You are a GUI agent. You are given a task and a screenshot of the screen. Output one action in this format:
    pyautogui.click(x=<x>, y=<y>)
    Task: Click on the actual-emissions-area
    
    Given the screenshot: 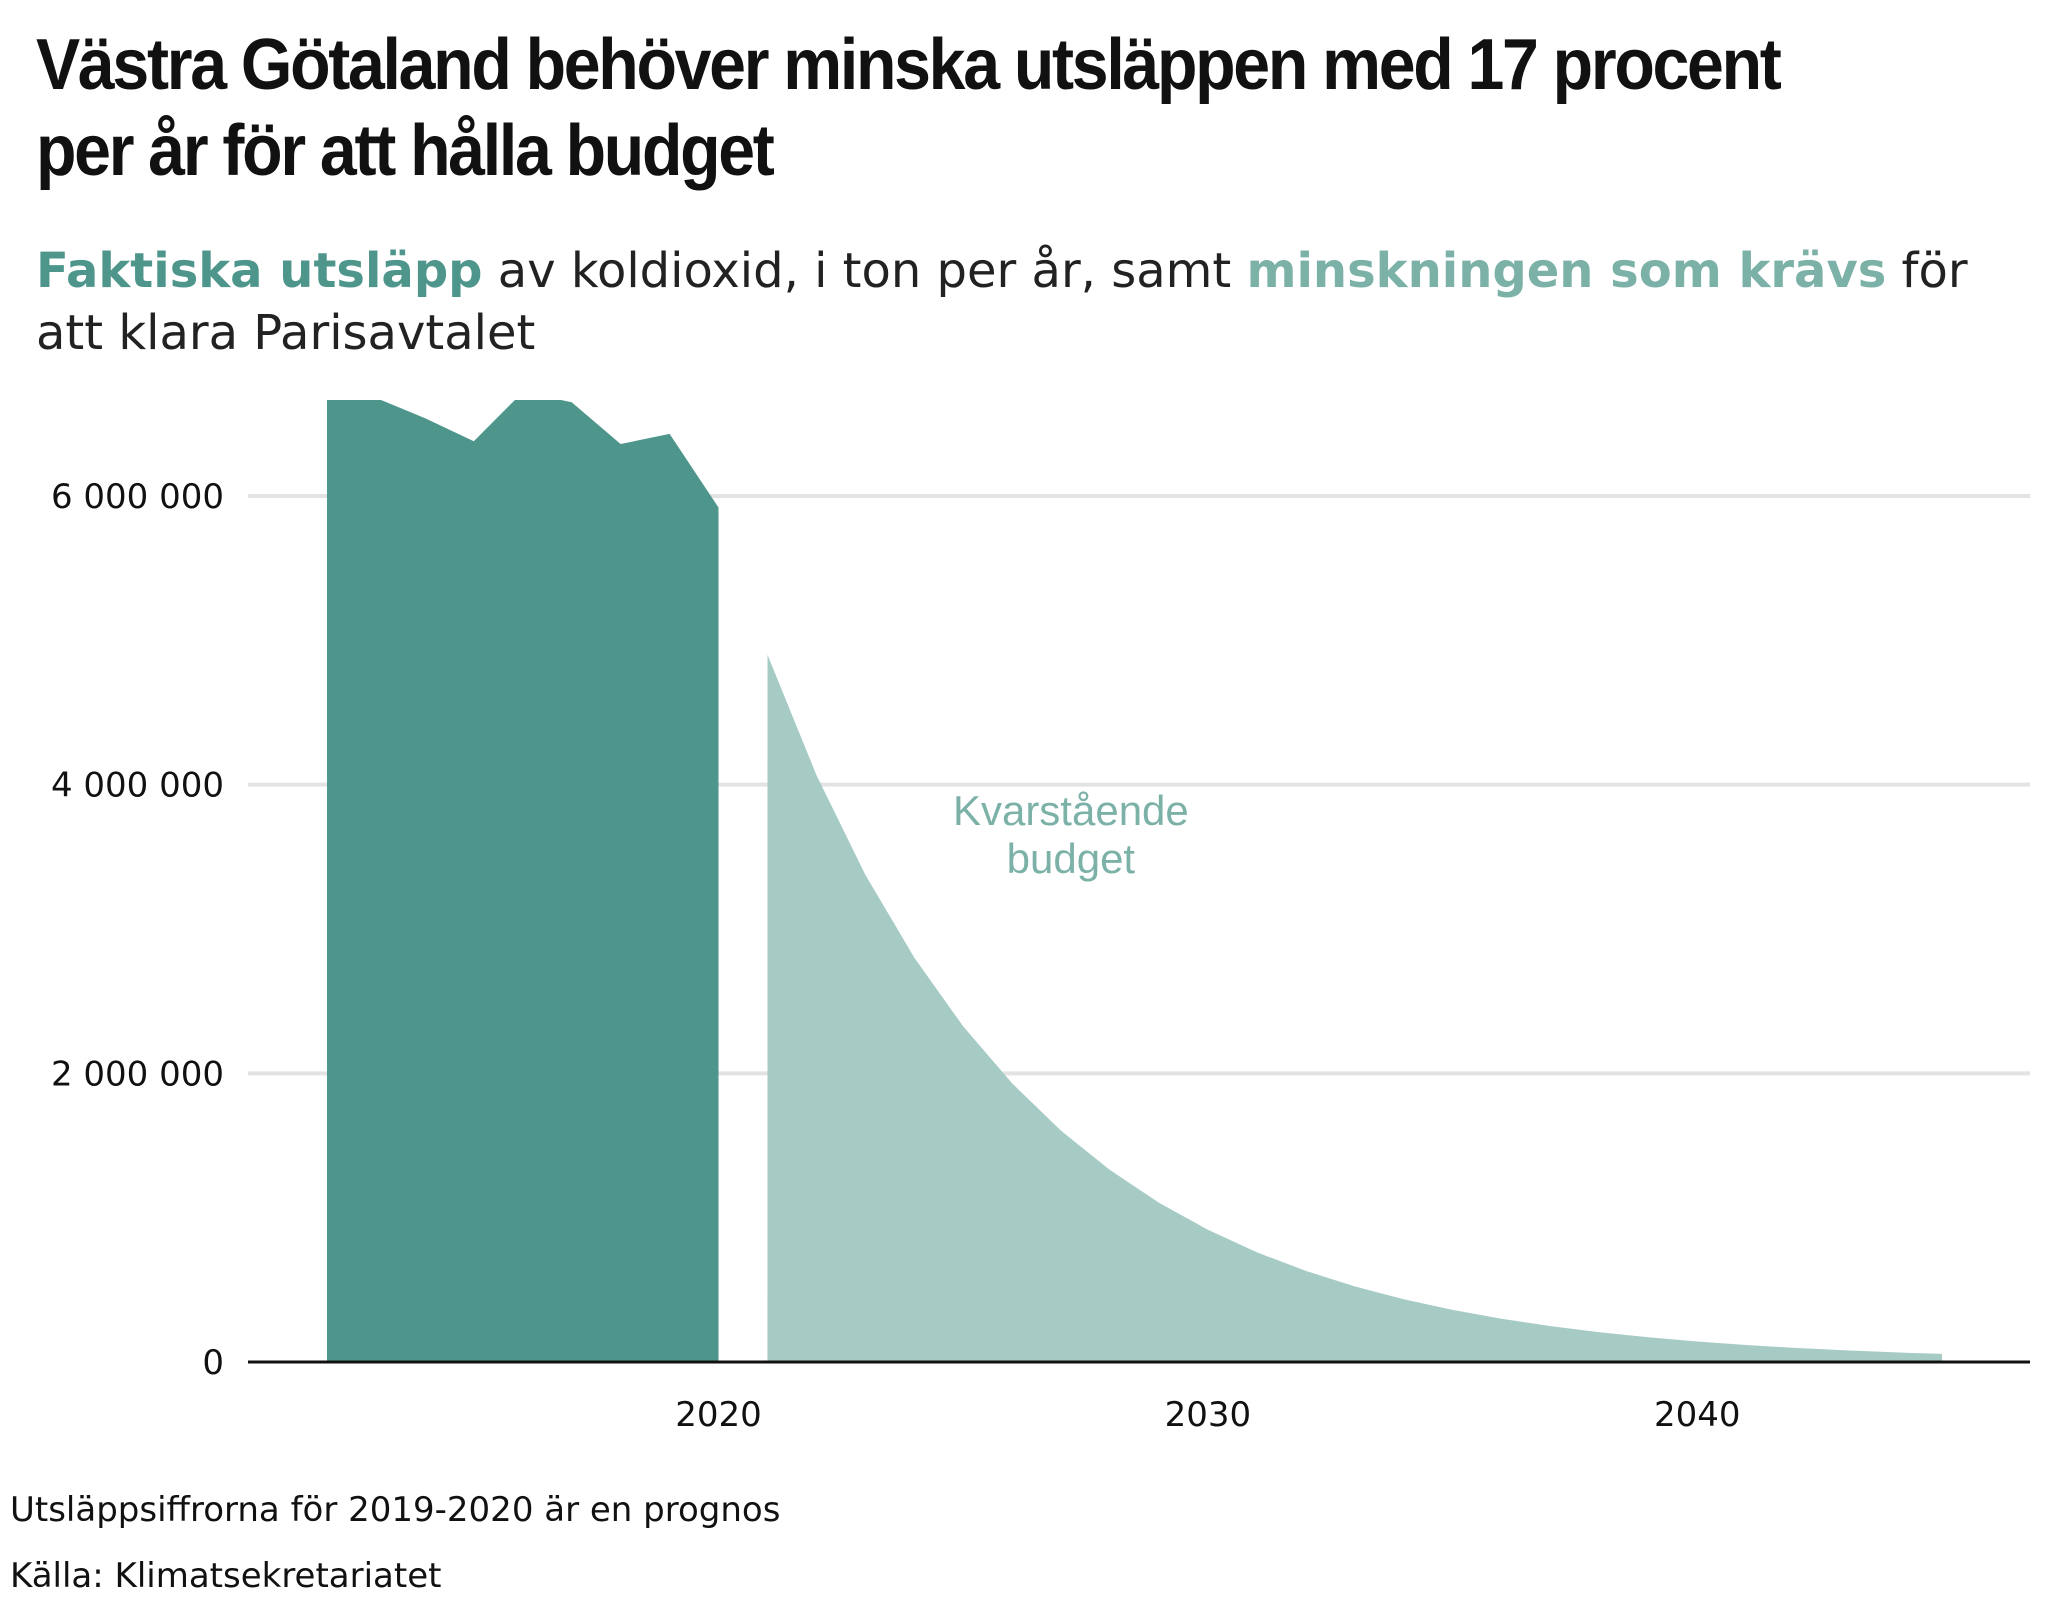 What is the action you would take?
    pyautogui.click(x=523, y=881)
    